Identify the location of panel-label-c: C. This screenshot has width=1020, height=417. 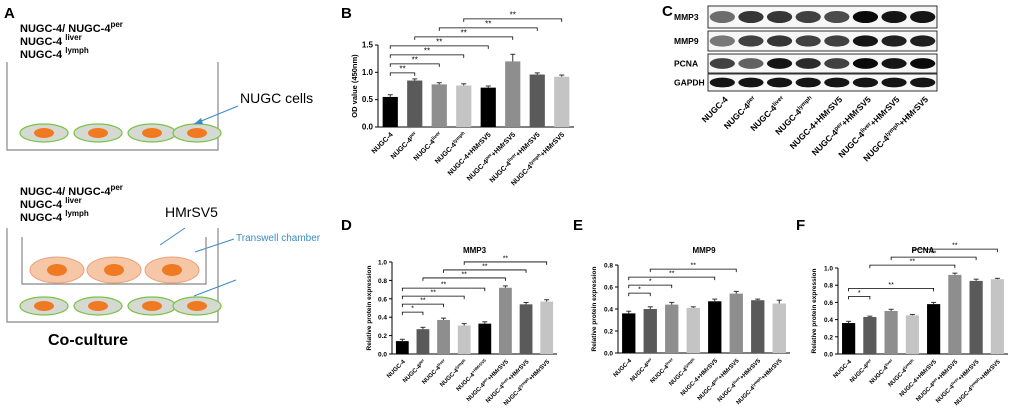
(667, 11).